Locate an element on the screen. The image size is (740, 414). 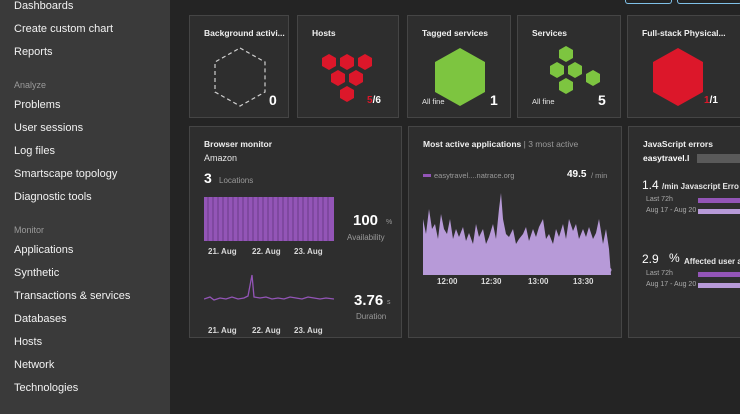
availability-label: Availability is located at coordinates (366, 237).